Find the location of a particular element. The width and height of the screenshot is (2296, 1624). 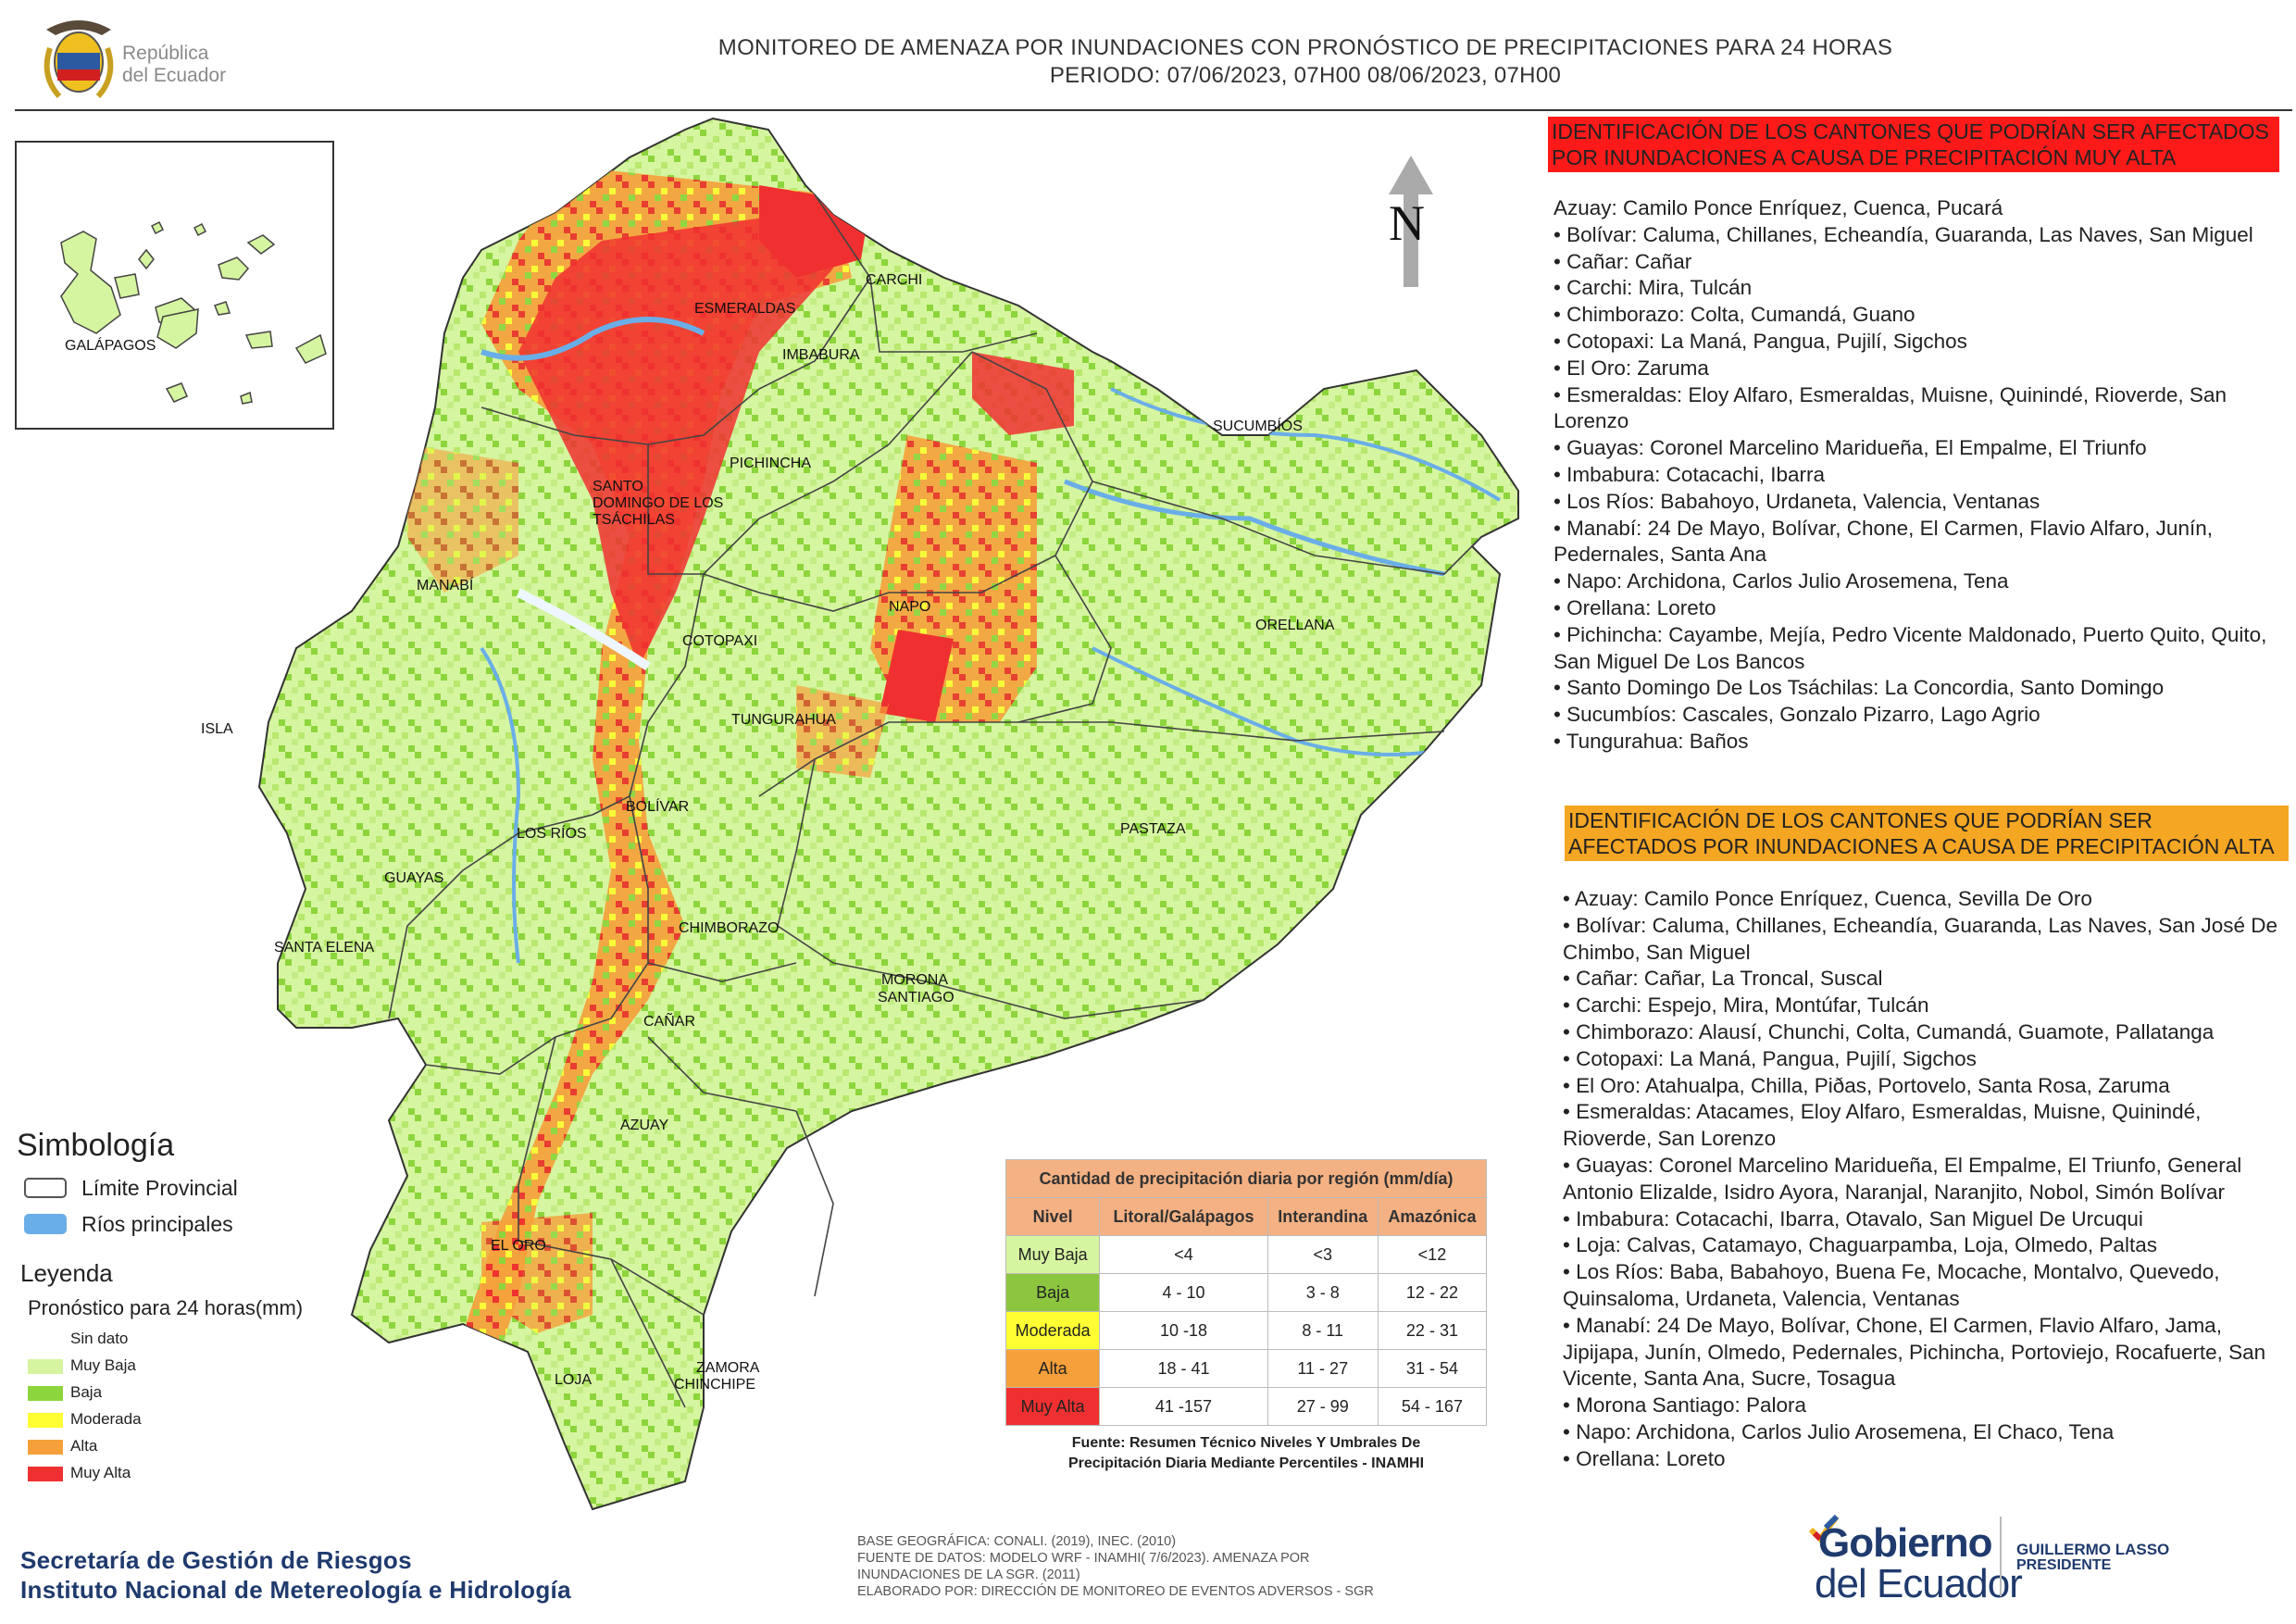

table-cell: 8 - 11 is located at coordinates (1323, 1330).